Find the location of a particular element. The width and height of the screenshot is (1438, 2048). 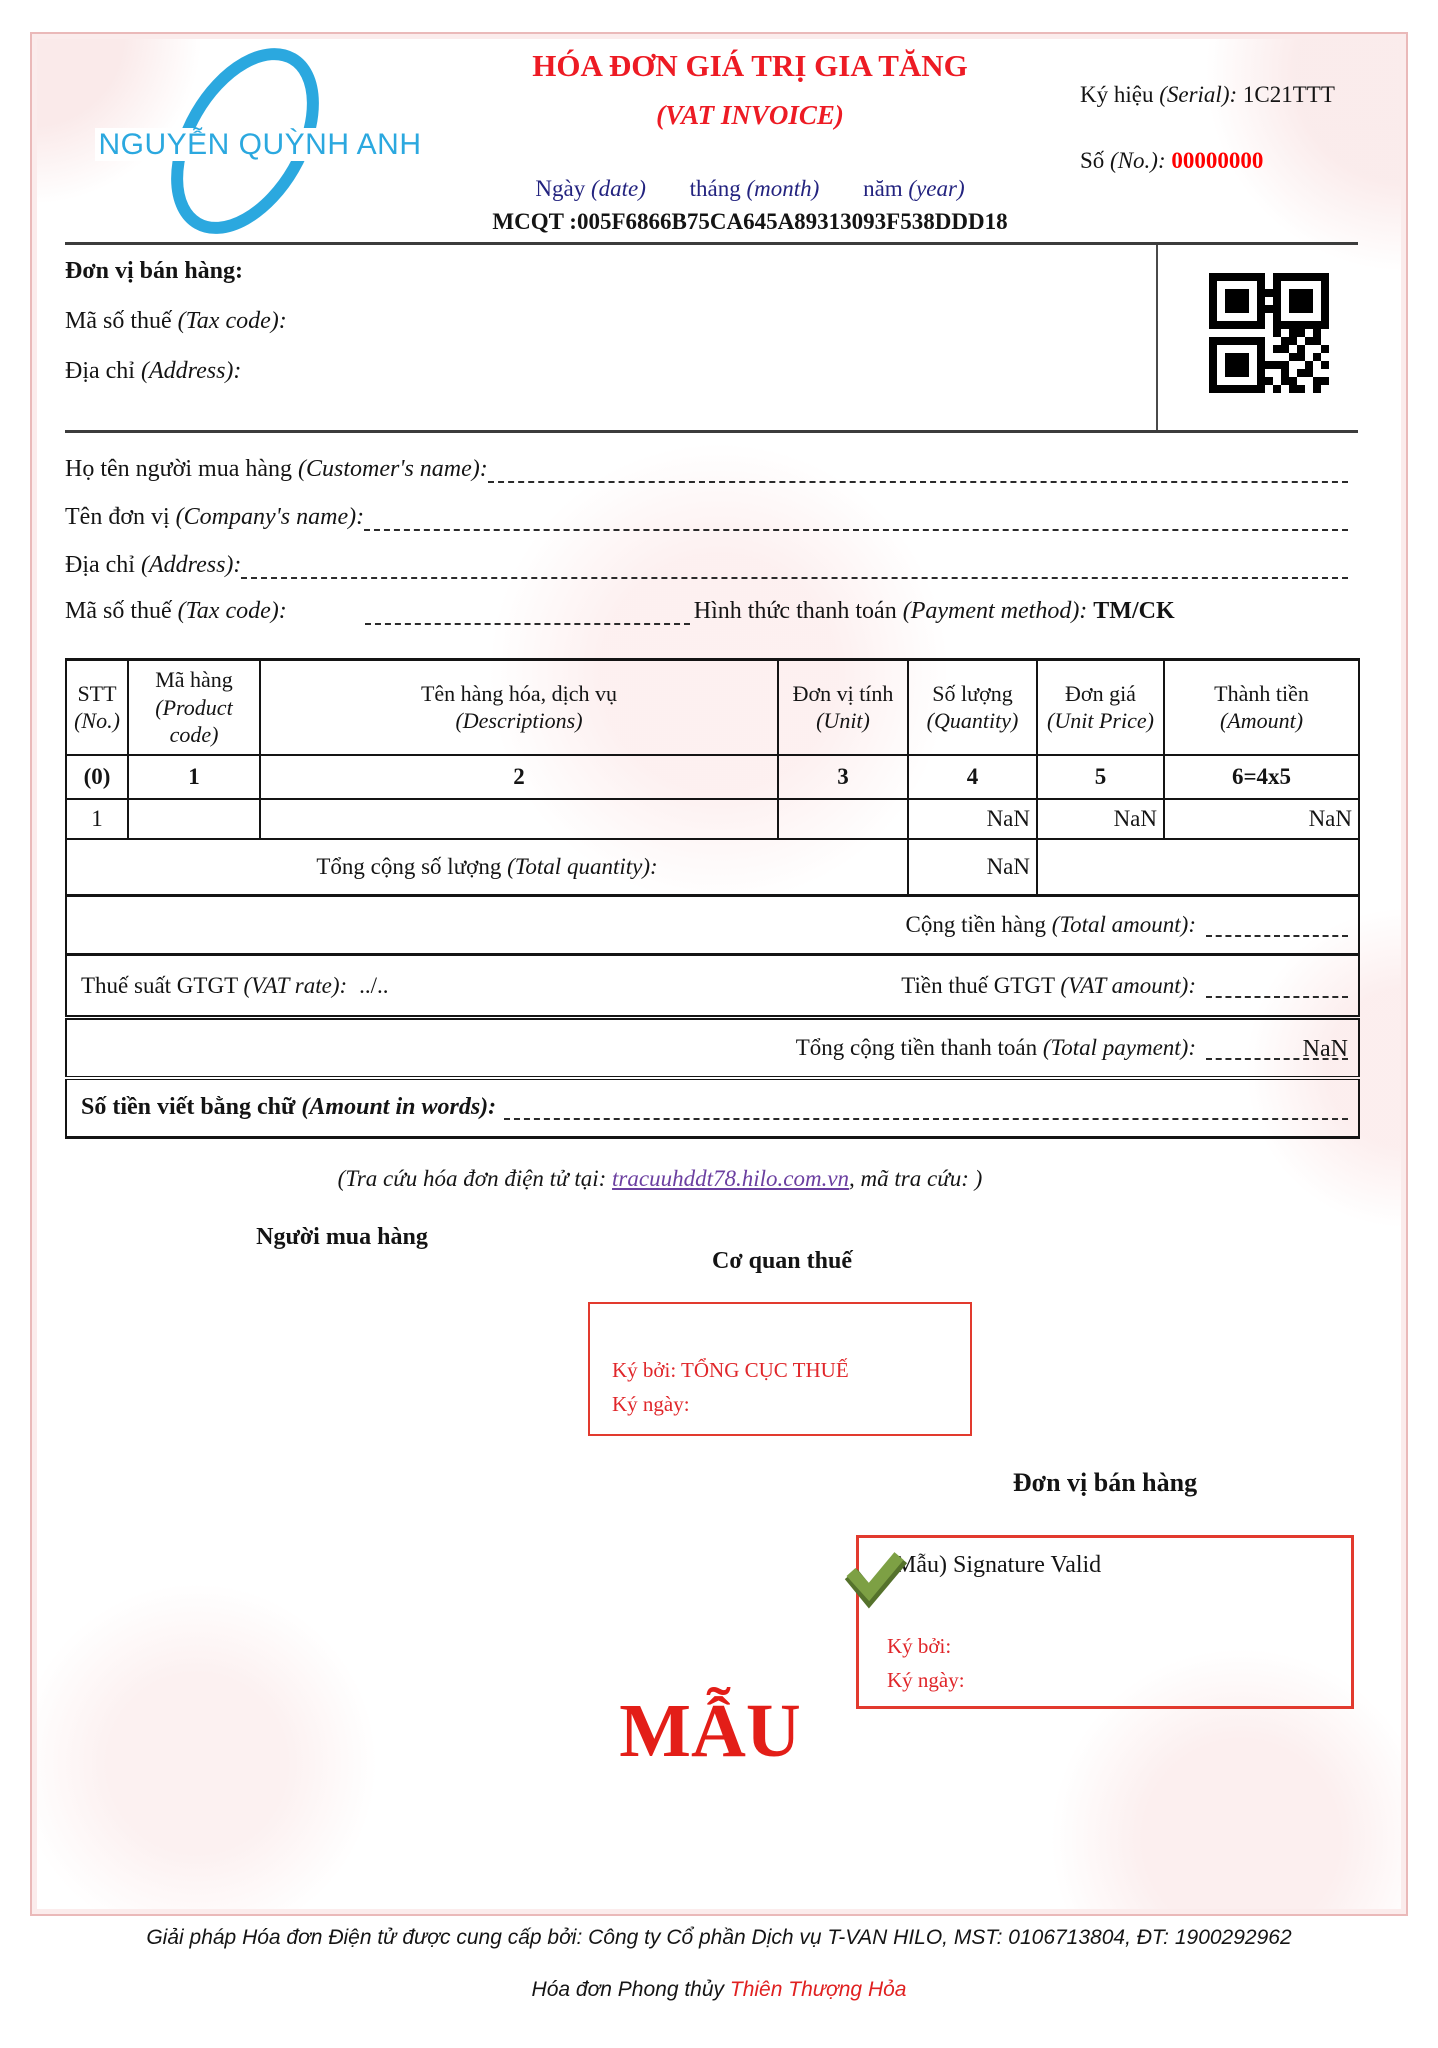

tax-signature-box: Ký bởi: TỔNG CỤC THUẾ Ký ngày: is located at coordinates (780, 1369).